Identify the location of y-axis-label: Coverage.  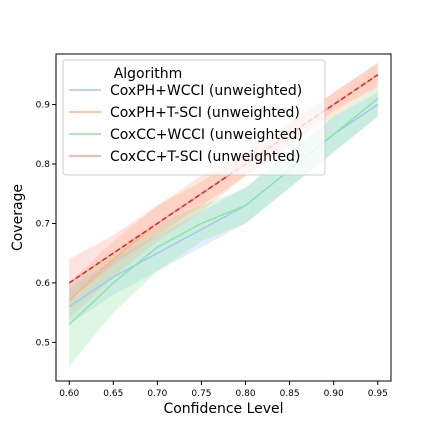
(18, 217).